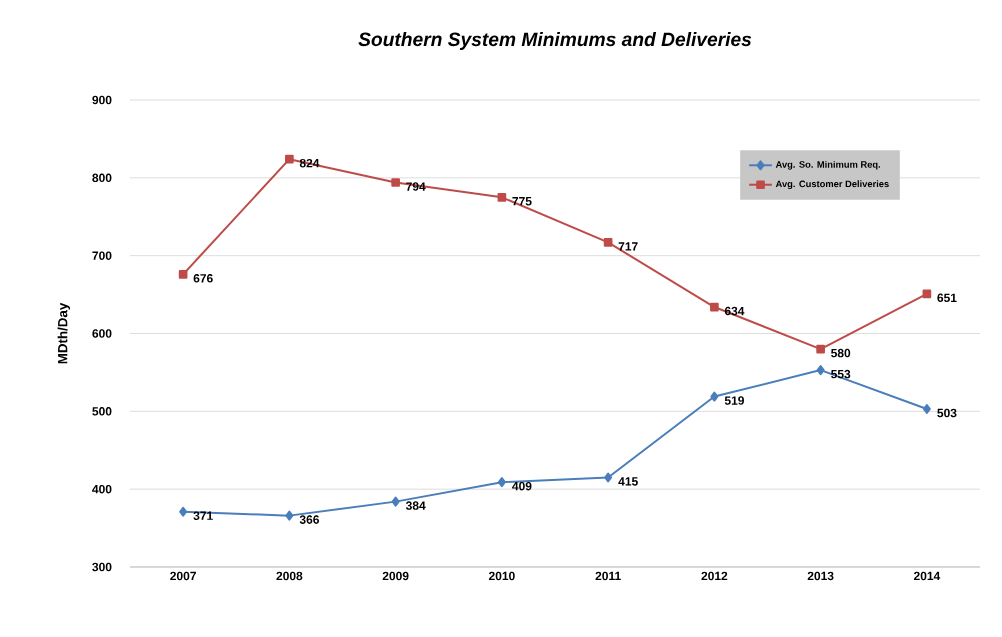 Image resolution: width=1002 pixels, height=637 pixels. I want to click on data-label: 775, so click(522, 201).